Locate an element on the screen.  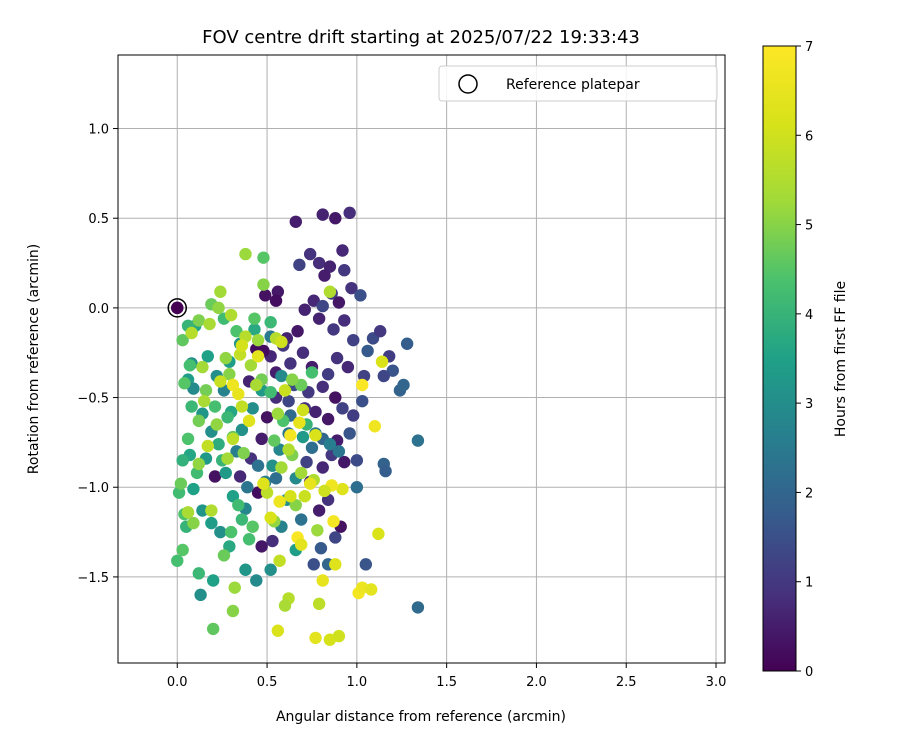
x-tick-label: 1.0 is located at coordinates (357, 682).